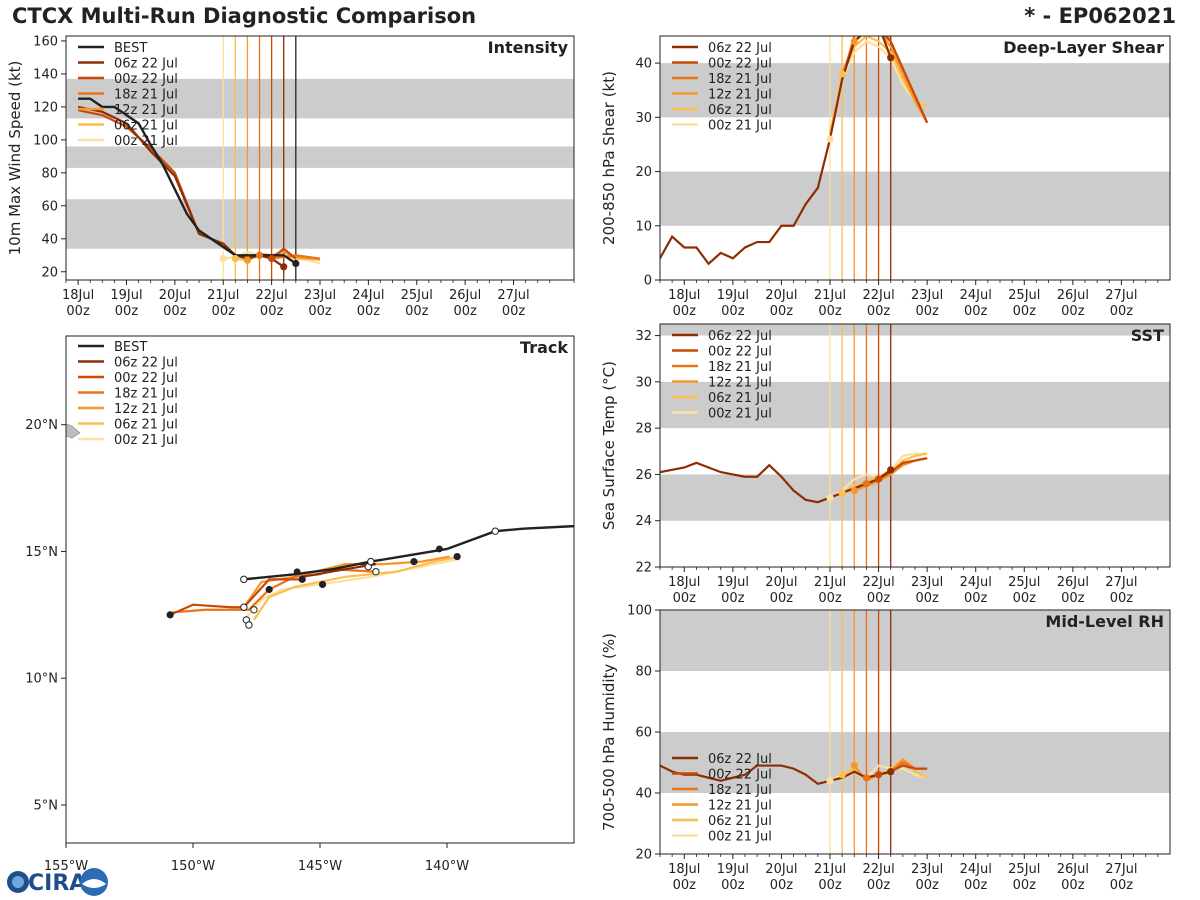  I want to click on shear-xtick-hour-5: 00z, so click(927, 311).